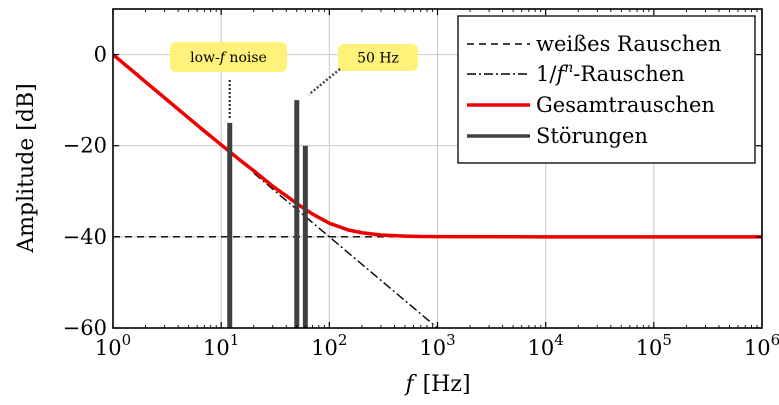 The image size is (779, 405). What do you see at coordinates (625, 105) in the screenshot?
I see `legend-label-total-noise: Gesamtrauschen` at bounding box center [625, 105].